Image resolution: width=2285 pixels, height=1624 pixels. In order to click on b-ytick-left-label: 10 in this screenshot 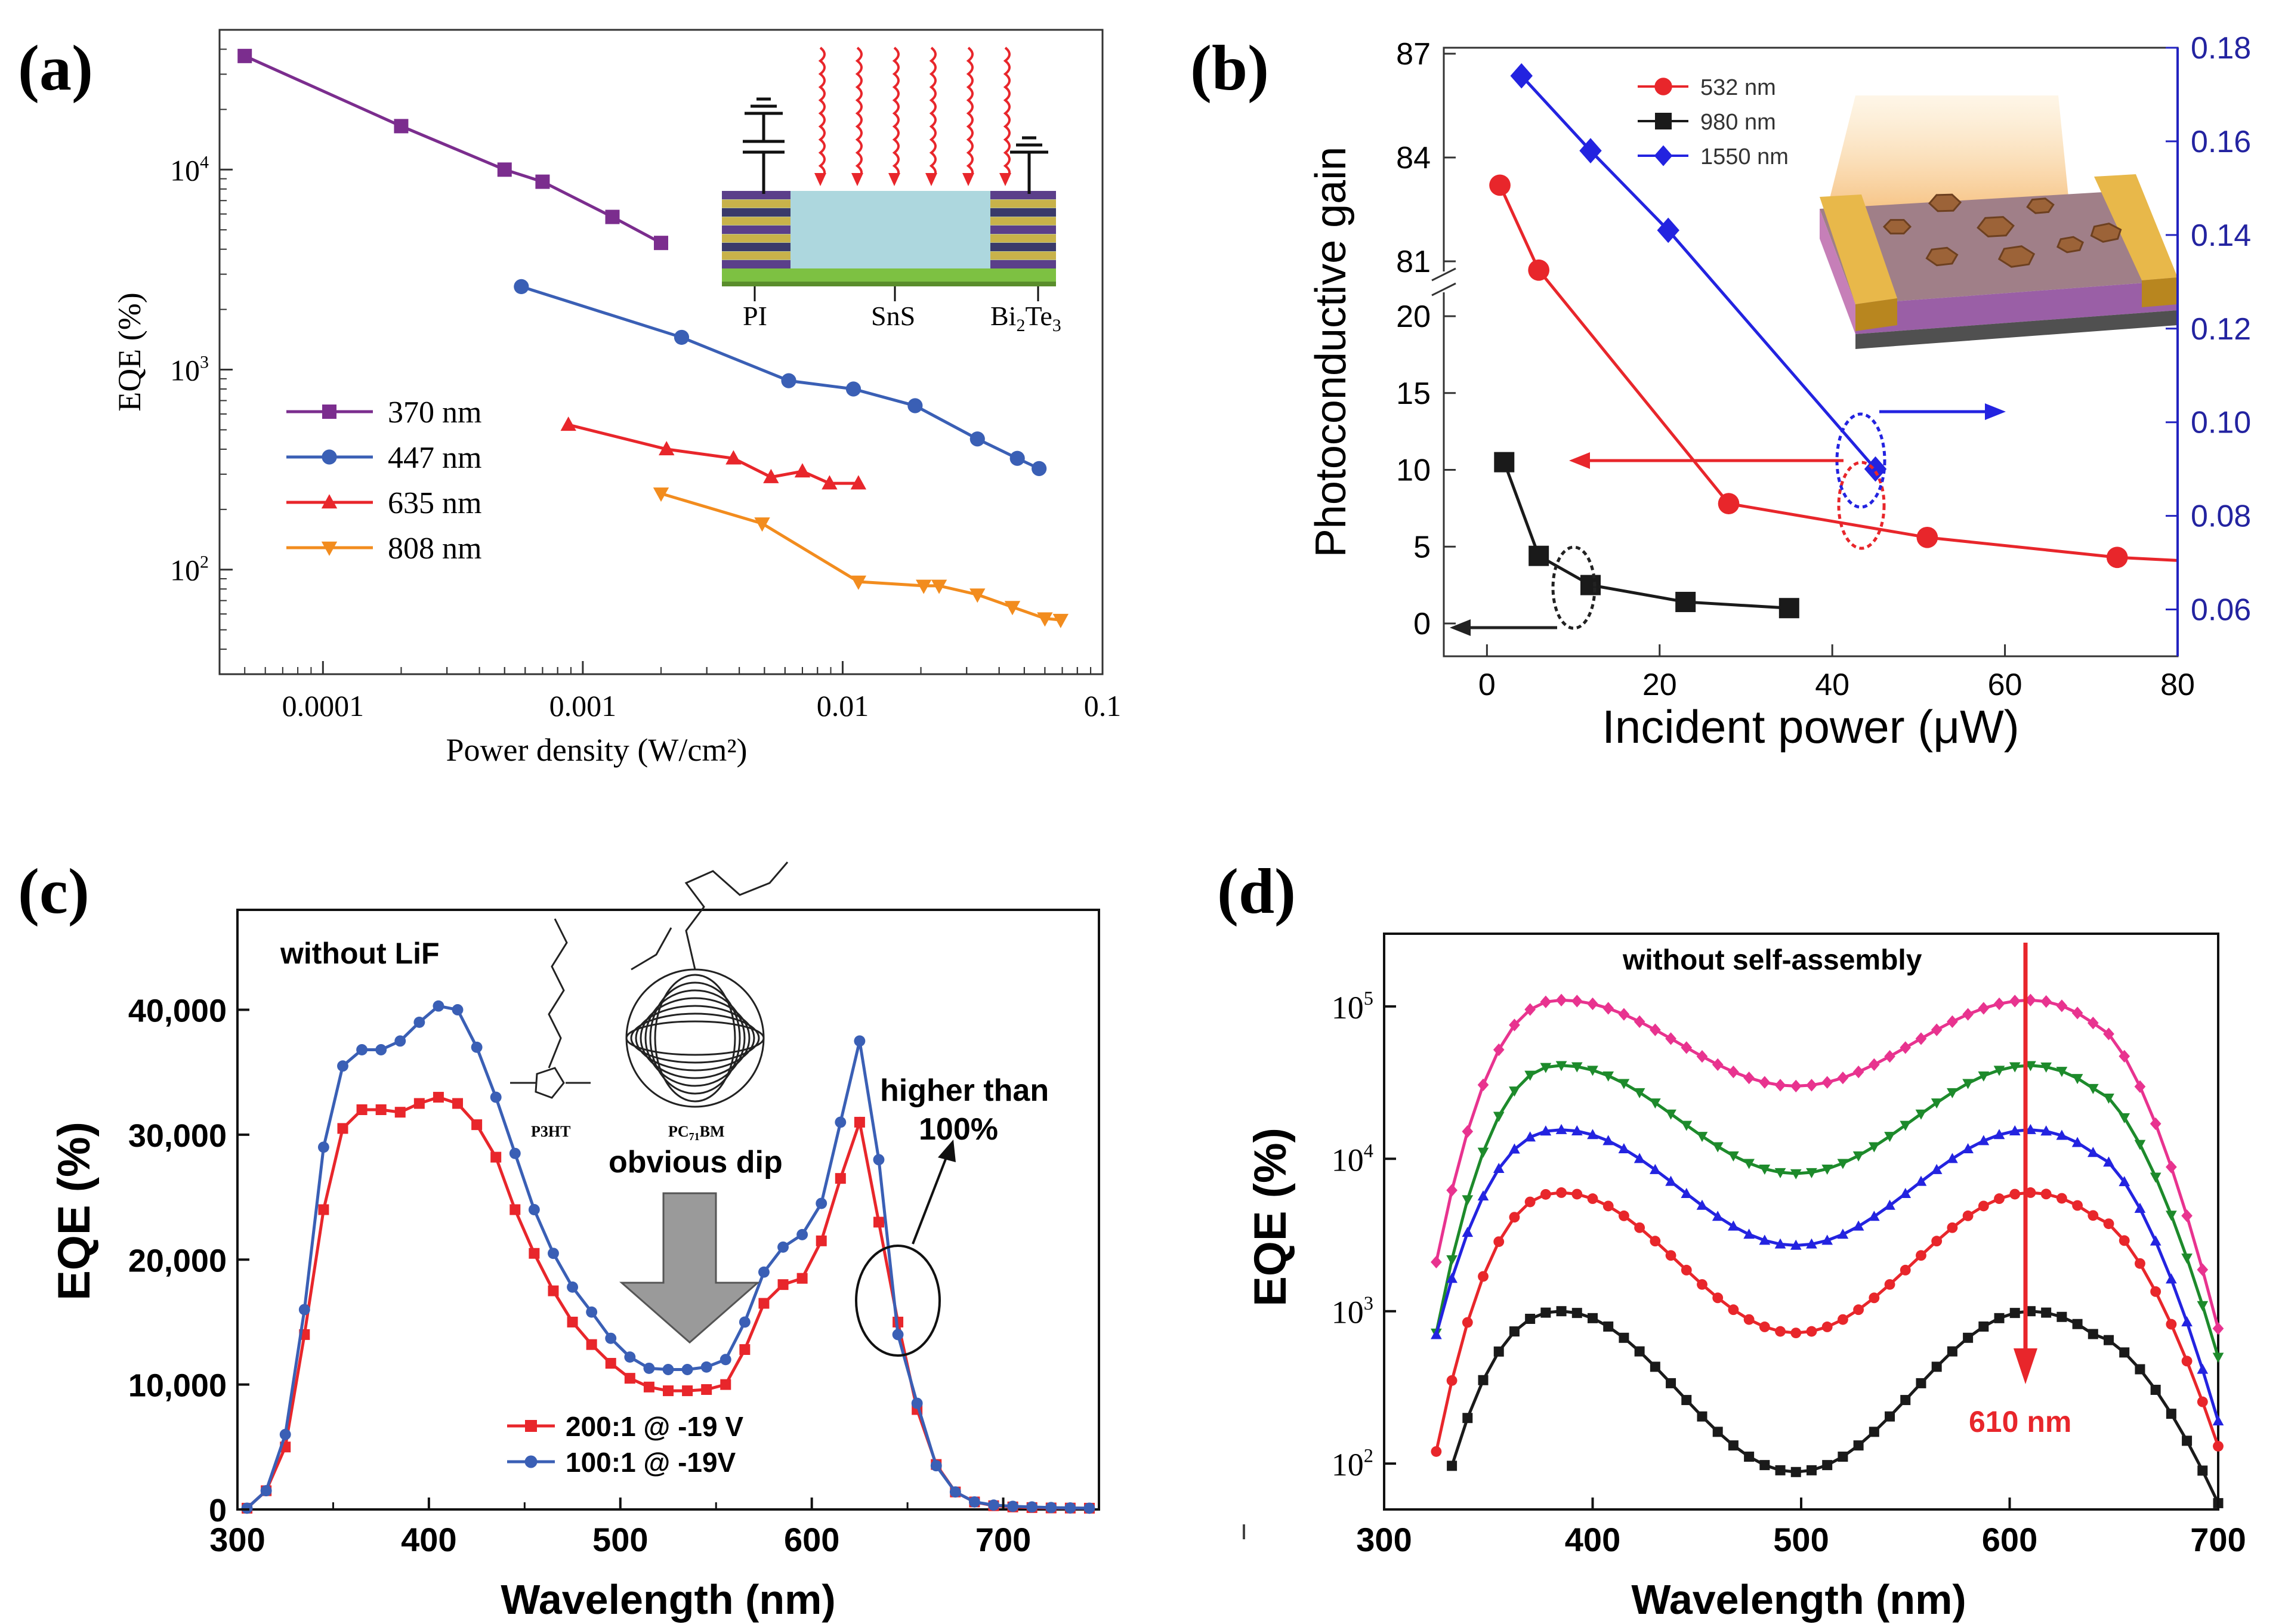, I will do `click(1413, 470)`.